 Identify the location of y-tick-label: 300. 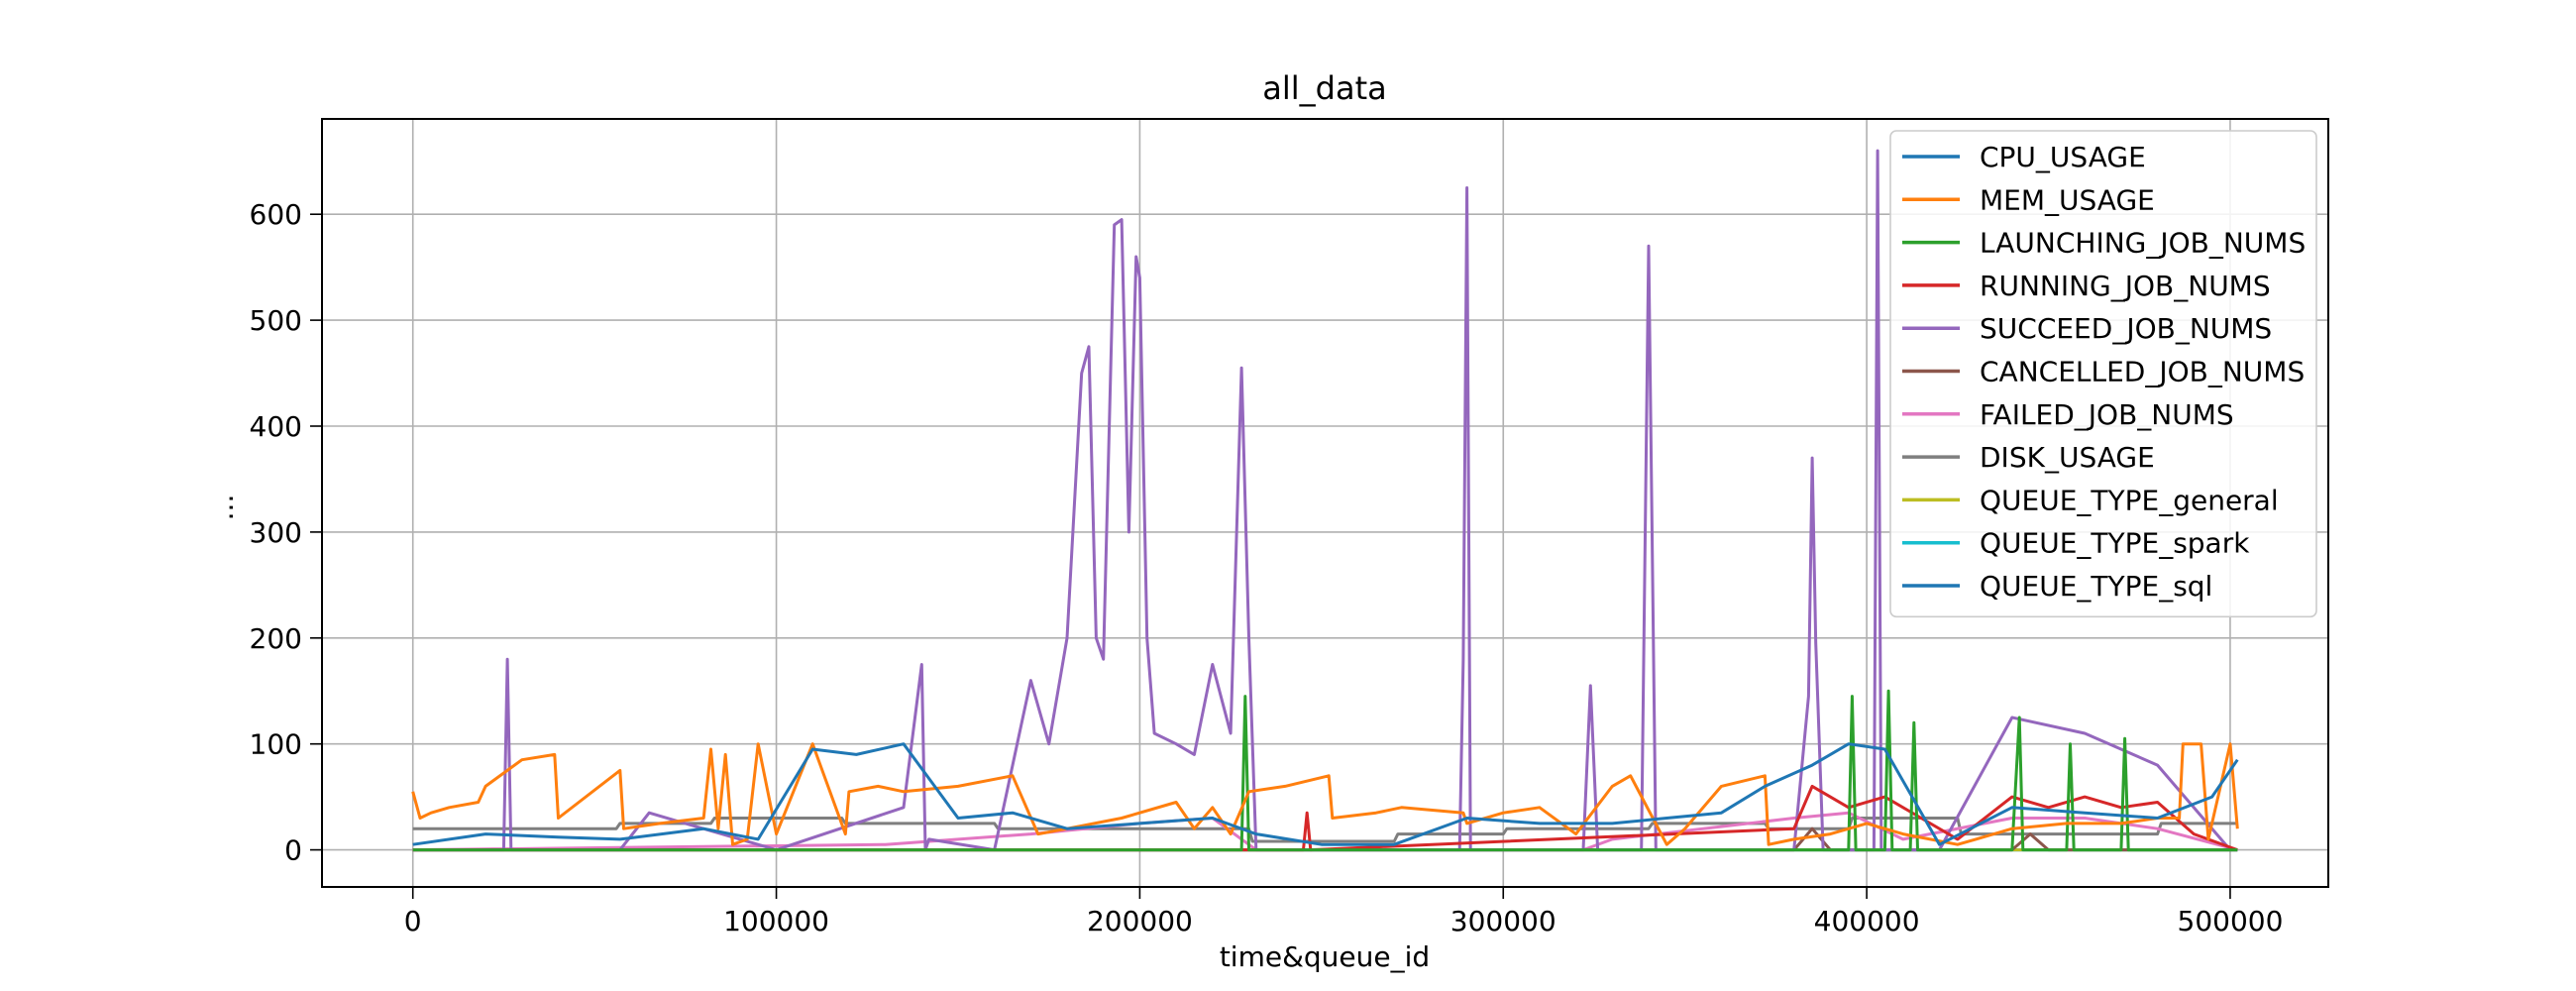
(276, 532).